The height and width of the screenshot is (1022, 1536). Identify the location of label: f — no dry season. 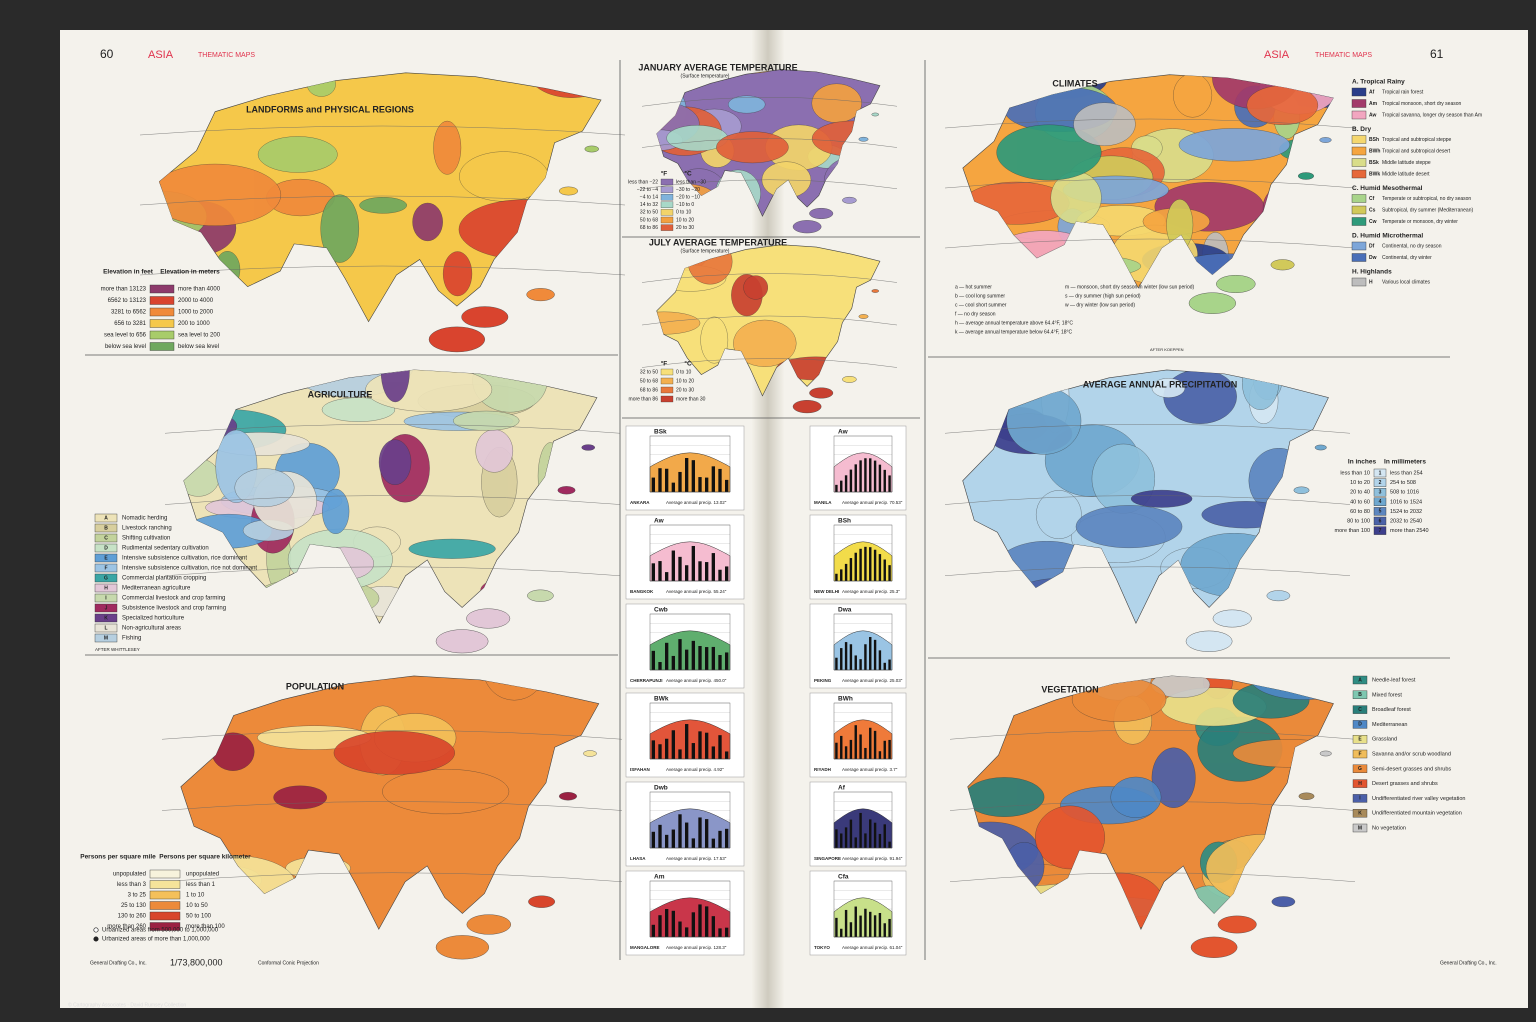
(975, 314).